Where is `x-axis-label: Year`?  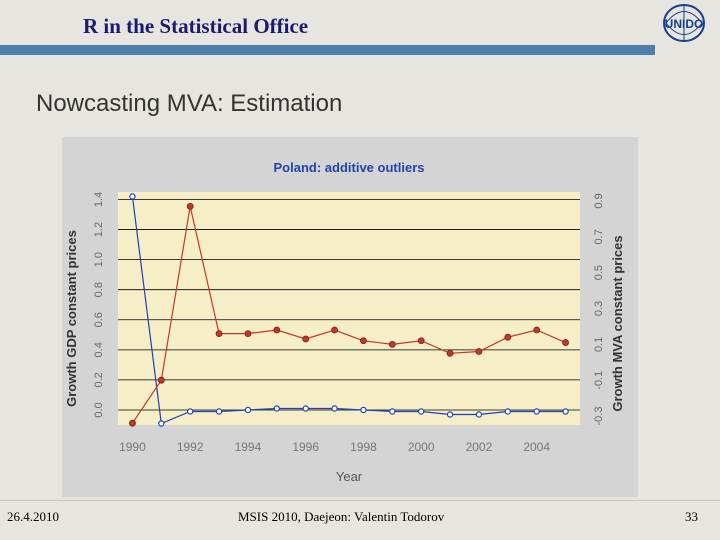
x-axis-label: Year is located at coordinates (349, 476).